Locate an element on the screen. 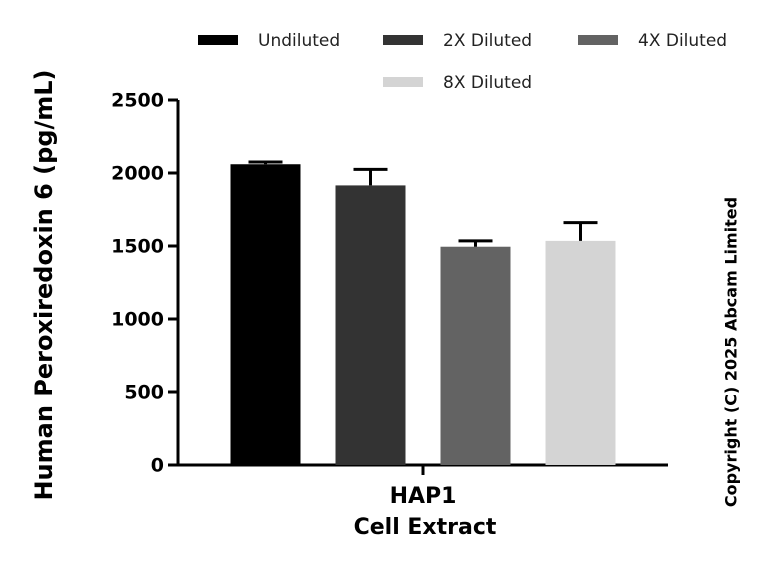 The height and width of the screenshot is (570, 768). y-tick-label: 500 is located at coordinates (144, 393).